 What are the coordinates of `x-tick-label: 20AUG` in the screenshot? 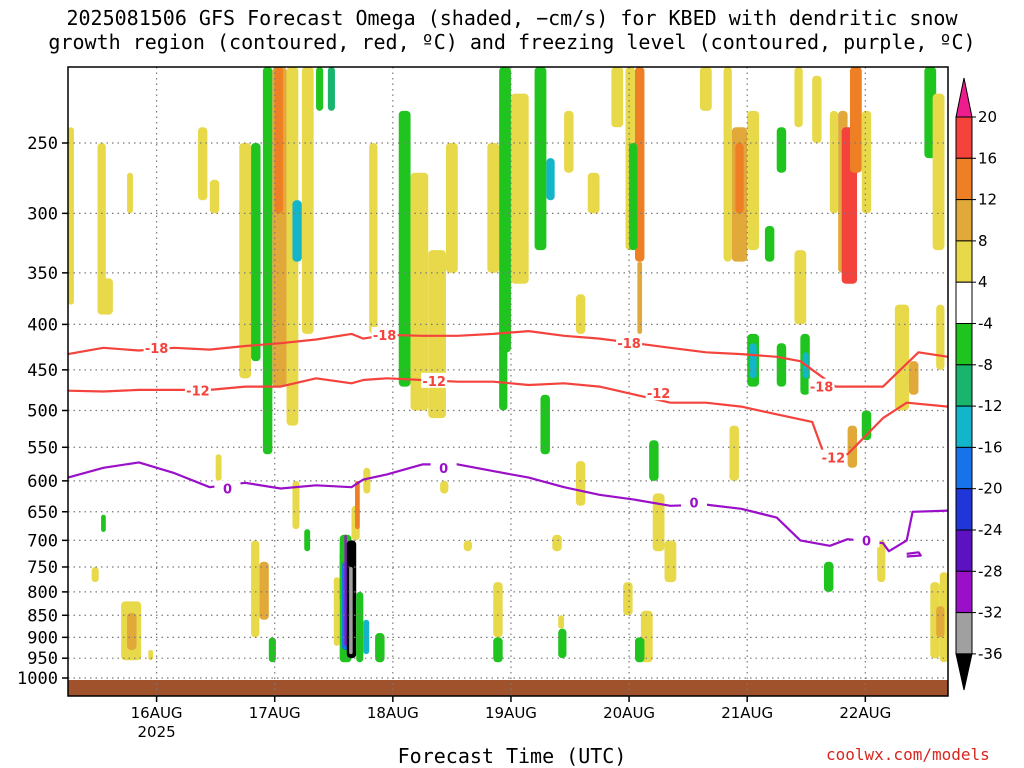 It's located at (629, 713).